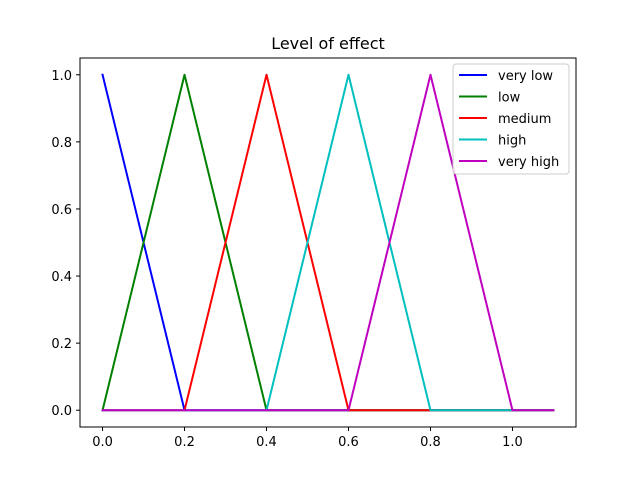 The height and width of the screenshot is (480, 640). I want to click on legend-label-very-low: very low, so click(525, 76).